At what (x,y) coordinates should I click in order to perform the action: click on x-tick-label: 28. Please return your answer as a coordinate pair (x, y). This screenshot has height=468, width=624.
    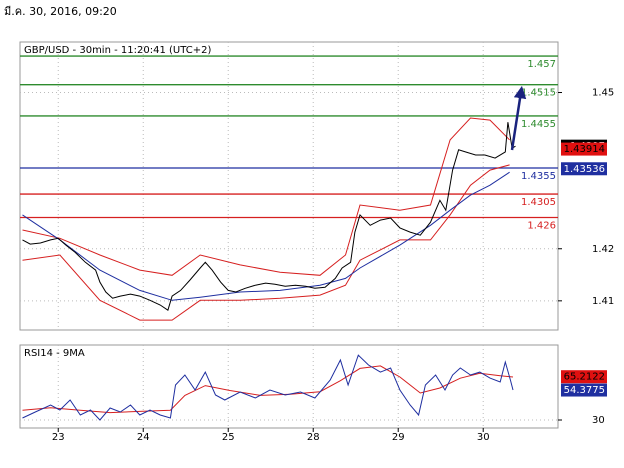
    Looking at the image, I should click on (313, 437).